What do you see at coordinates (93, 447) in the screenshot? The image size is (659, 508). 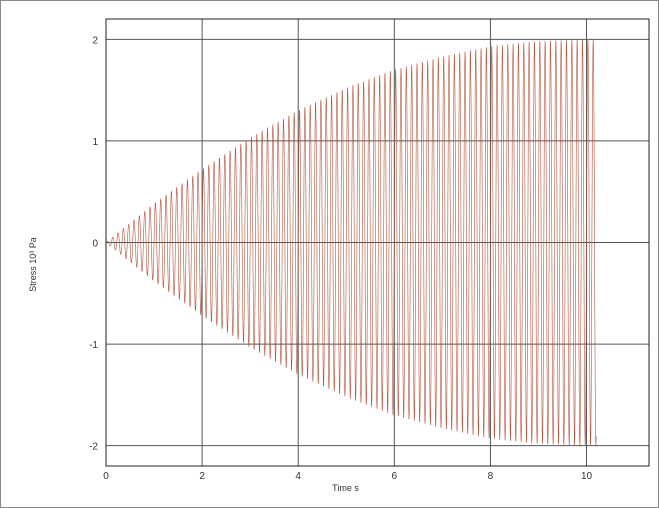 I see `y-tick-label-4: -2` at bounding box center [93, 447].